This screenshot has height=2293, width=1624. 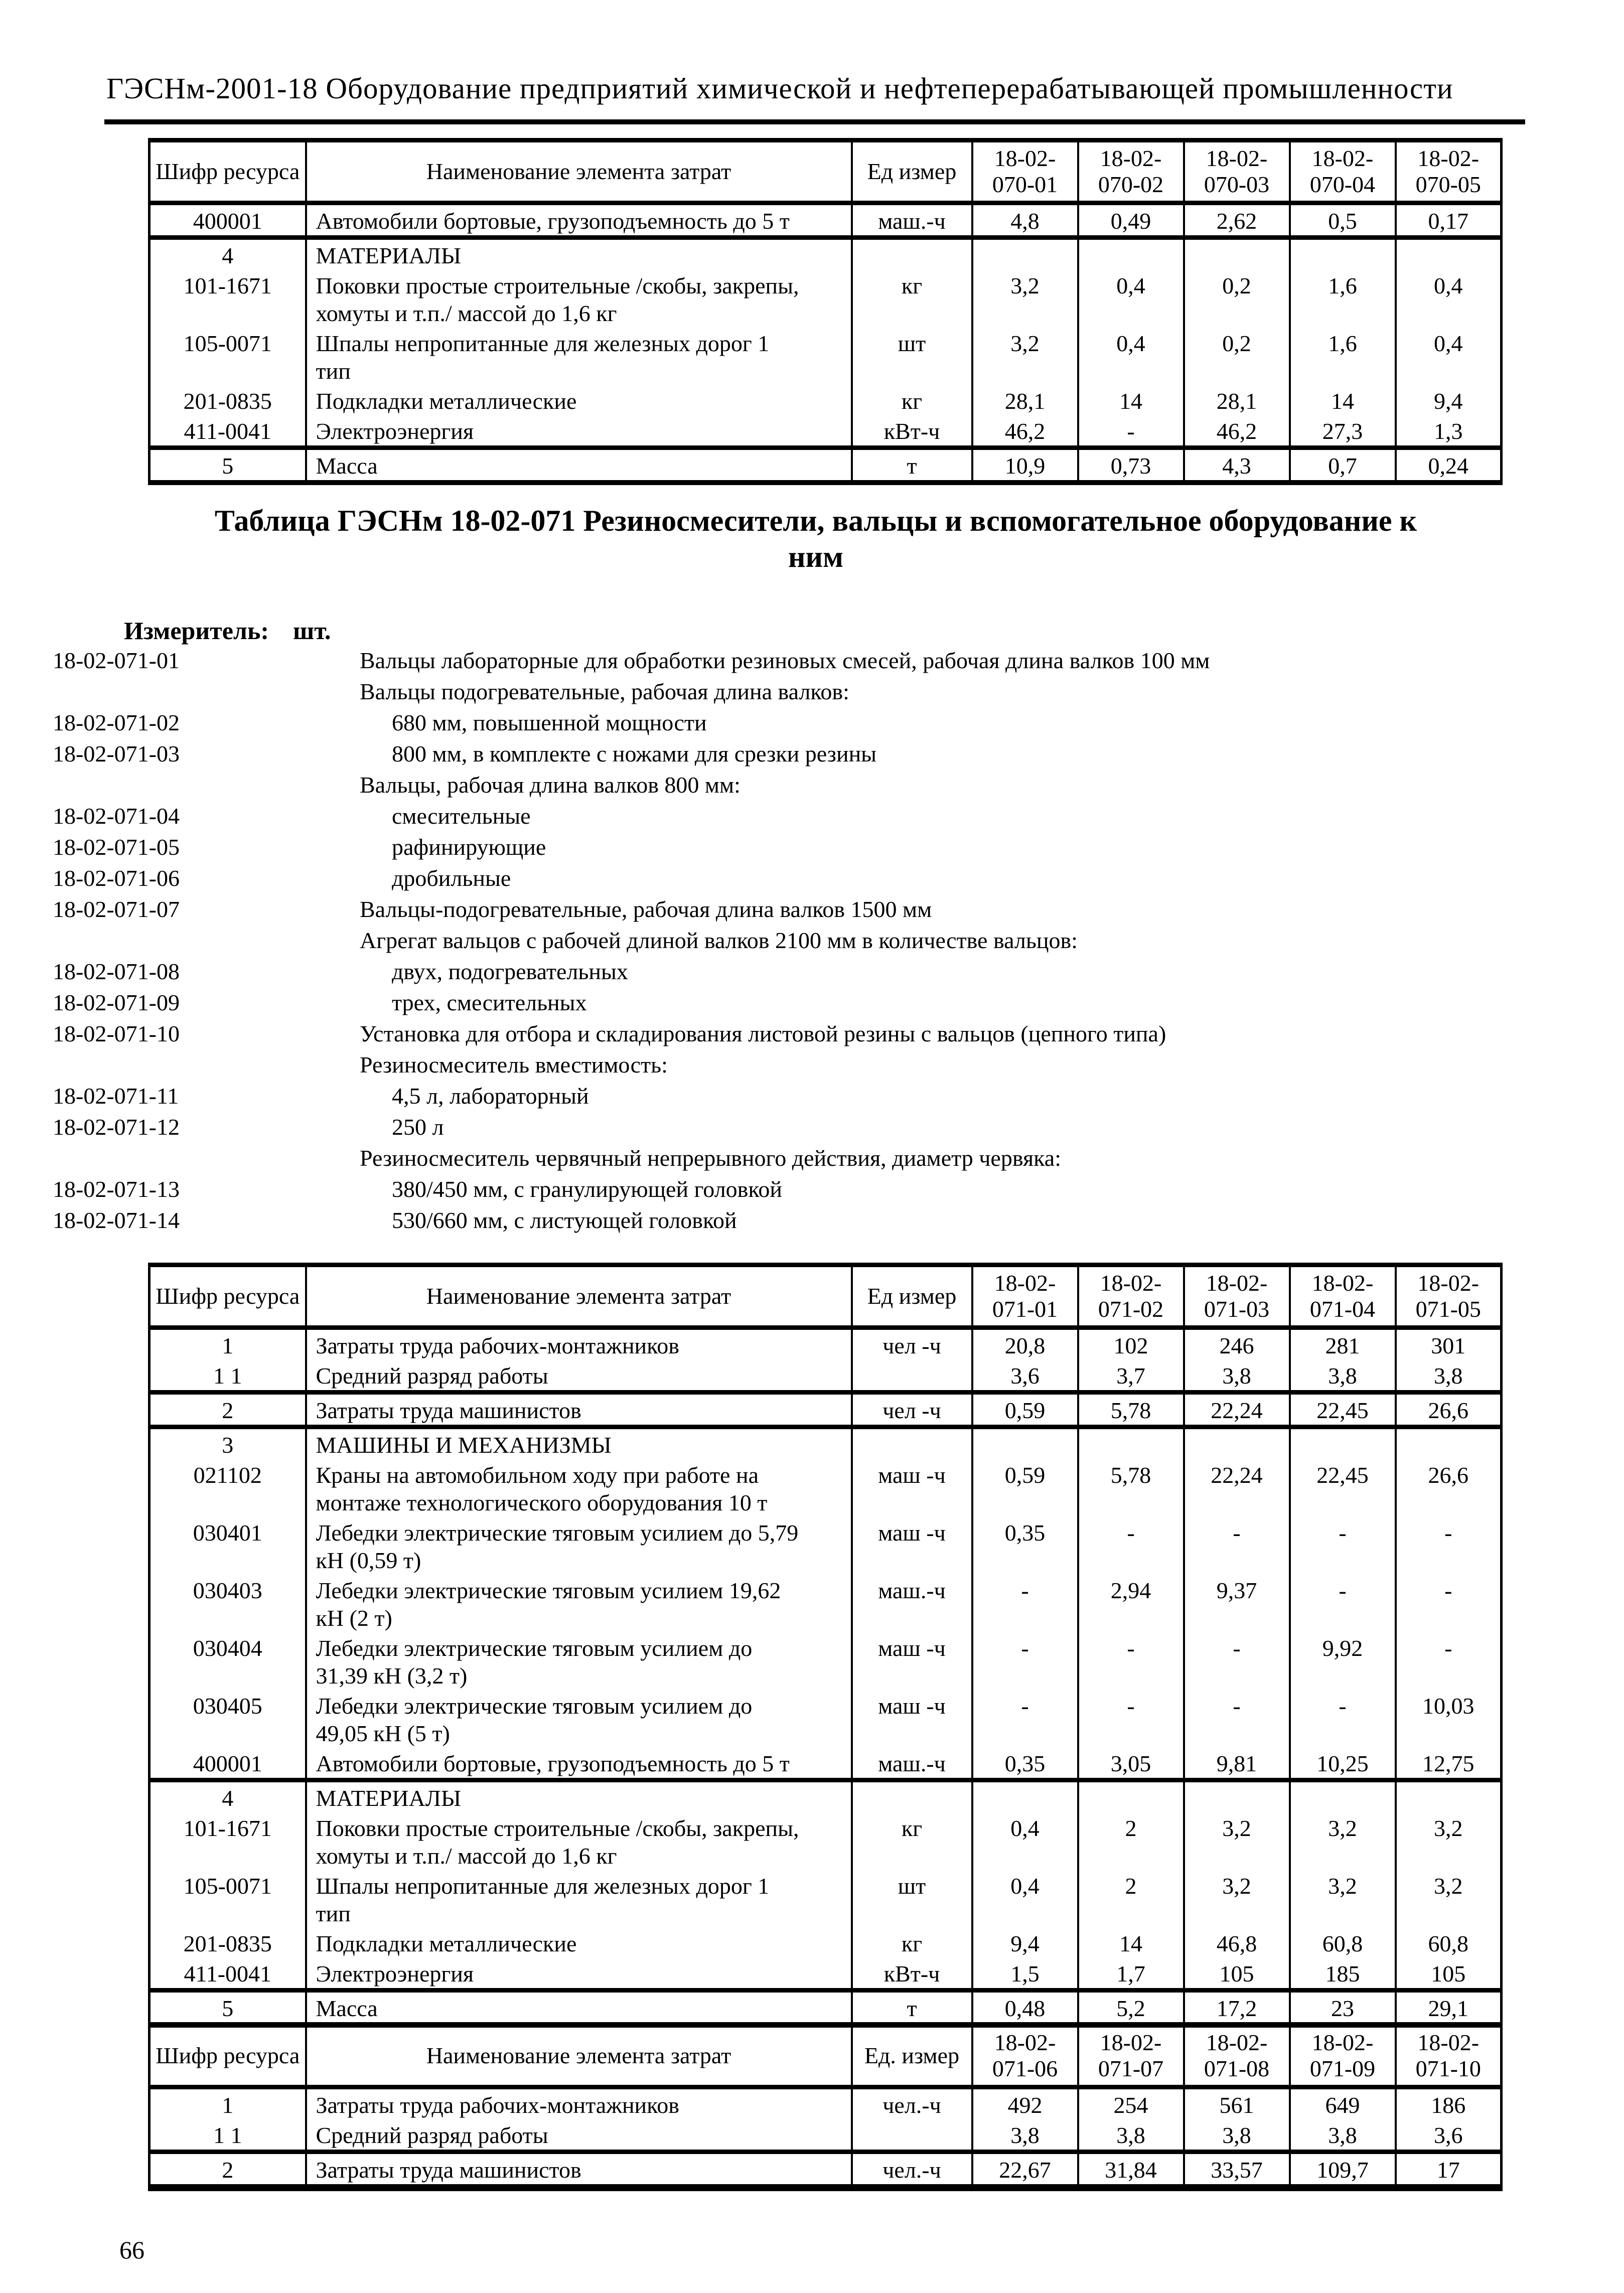 I want to click on value-cell: 20,8, so click(x=1025, y=1343).